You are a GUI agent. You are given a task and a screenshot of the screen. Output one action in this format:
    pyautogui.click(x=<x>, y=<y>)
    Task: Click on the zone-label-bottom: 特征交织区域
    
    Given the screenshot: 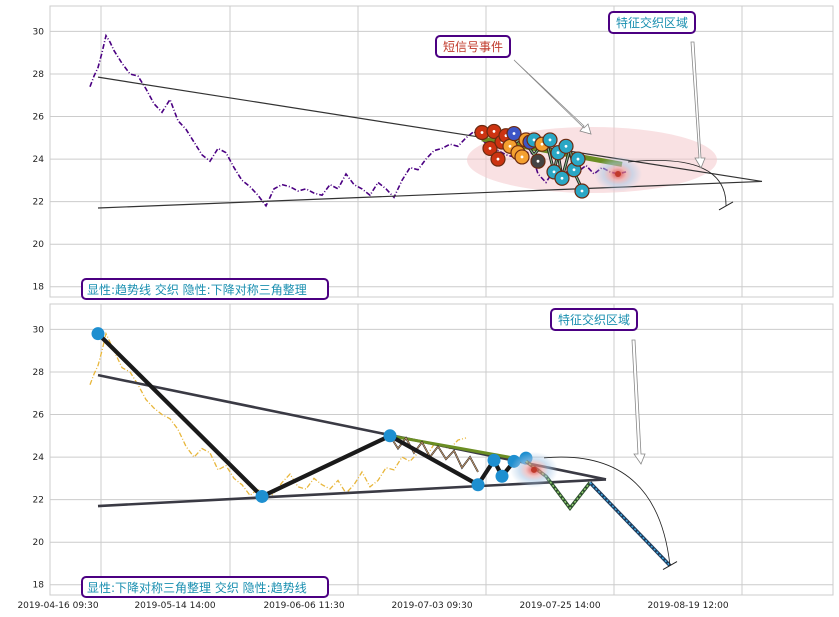 What is the action you would take?
    pyautogui.click(x=594, y=319)
    